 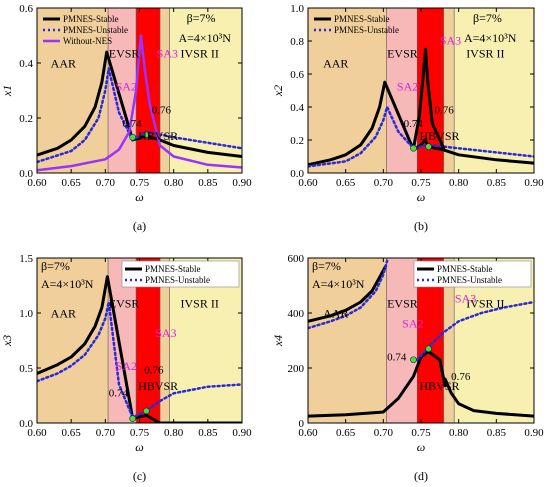 I want to click on y-tick-label: 0.6, so click(x=26, y=9).